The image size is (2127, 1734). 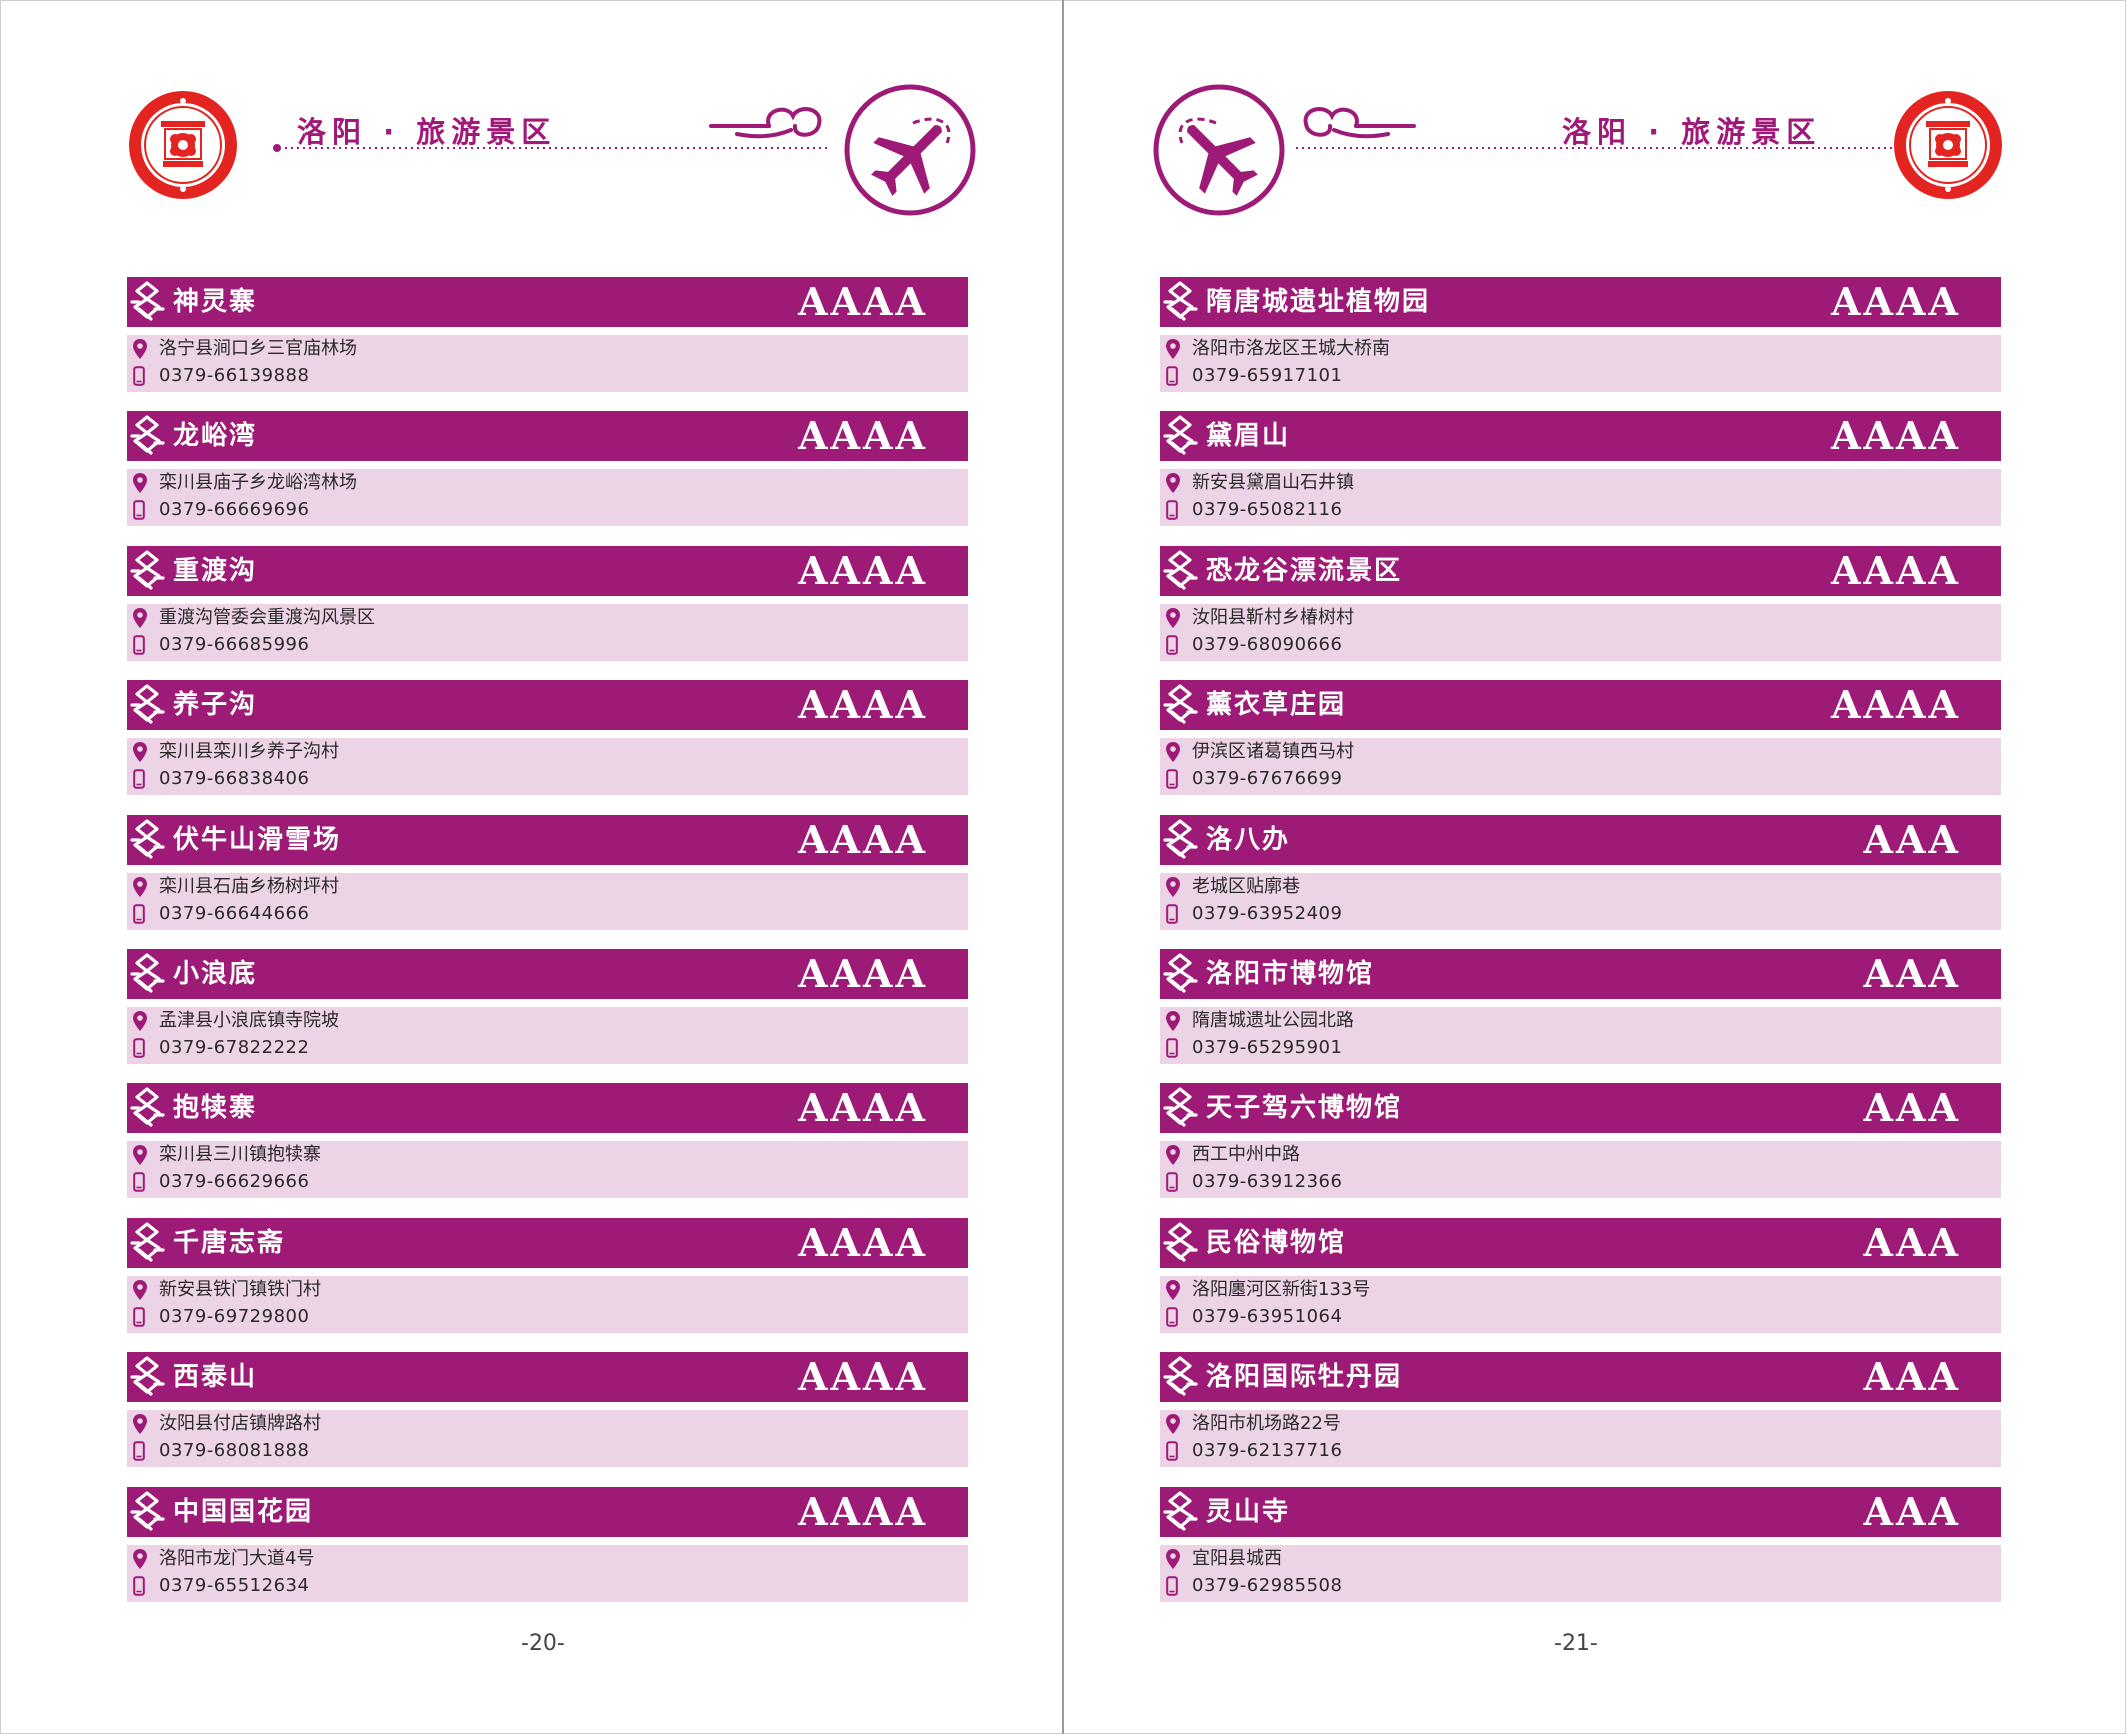 I want to click on address-text: 栾川县三川镇抱犊寨, so click(x=240, y=1154).